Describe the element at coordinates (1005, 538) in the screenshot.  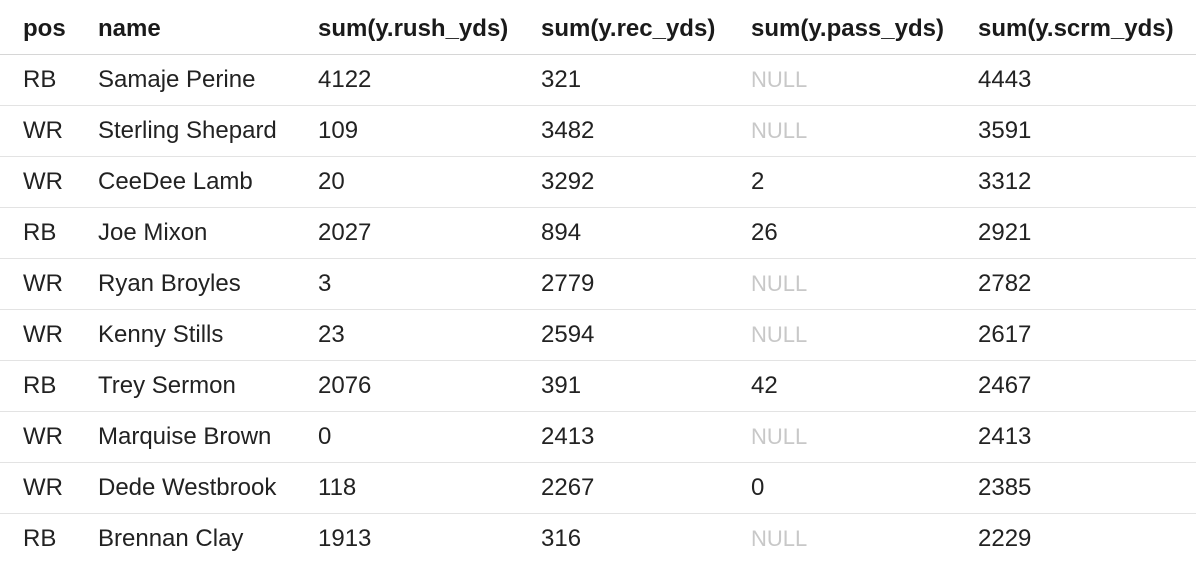
I see `cell-scrm-yds: 2229` at that location.